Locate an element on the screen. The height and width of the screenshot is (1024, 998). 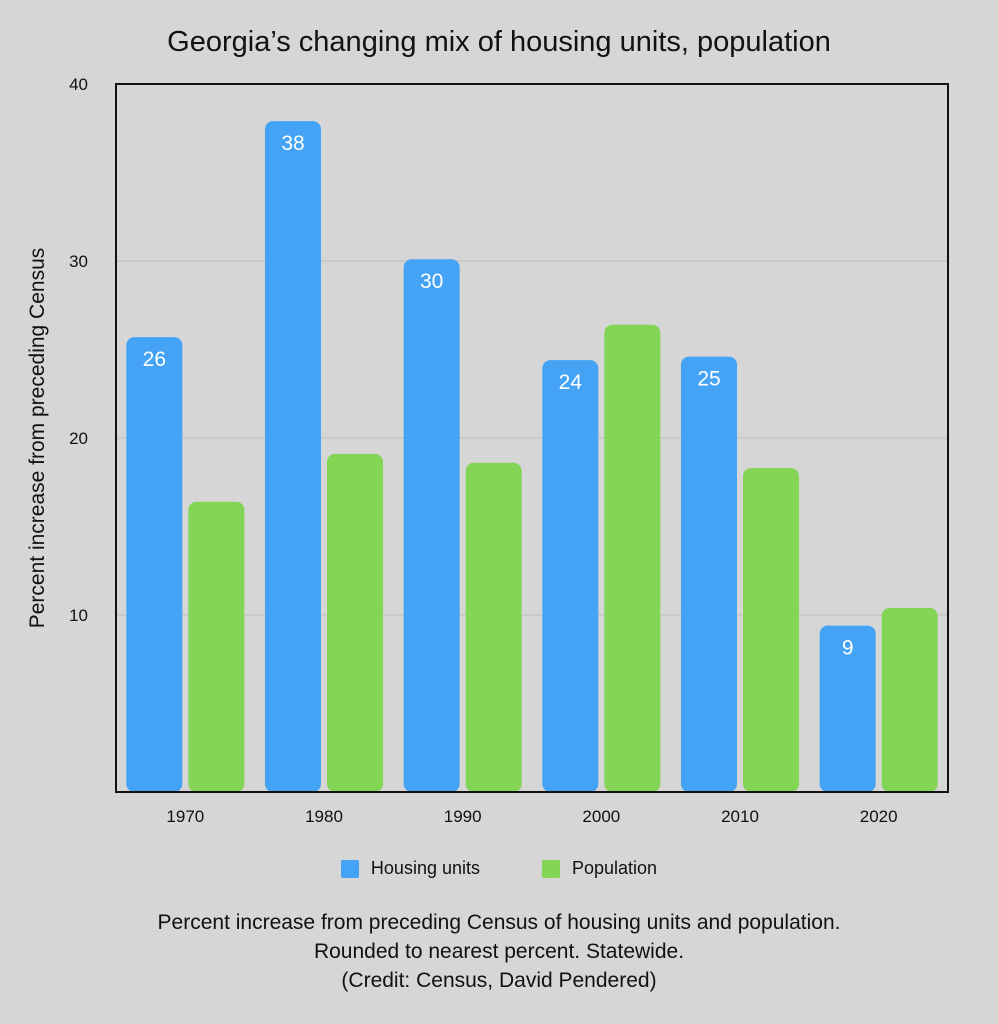
legend-label-housing: Housing units is located at coordinates (425, 868).